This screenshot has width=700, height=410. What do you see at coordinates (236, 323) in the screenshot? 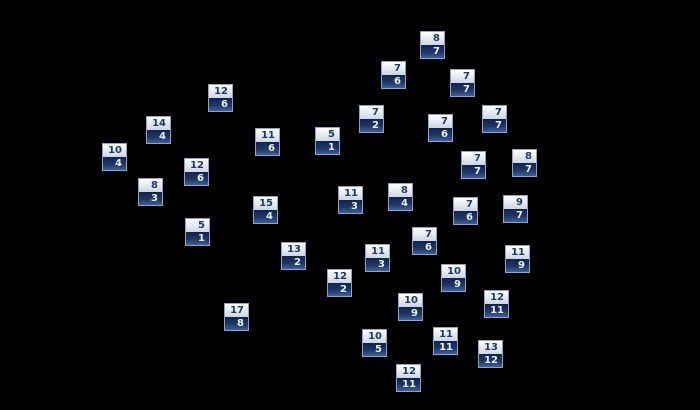
I see `node-bottom-value: 8` at bounding box center [236, 323].